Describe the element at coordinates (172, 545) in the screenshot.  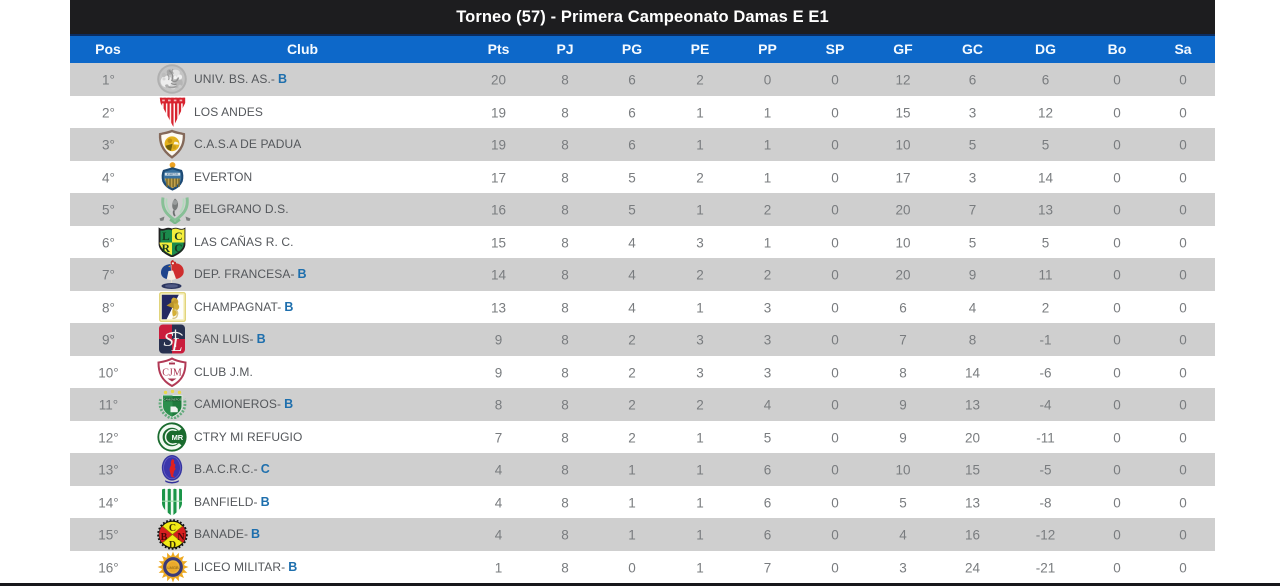
I see `svg-text: D` at that location.